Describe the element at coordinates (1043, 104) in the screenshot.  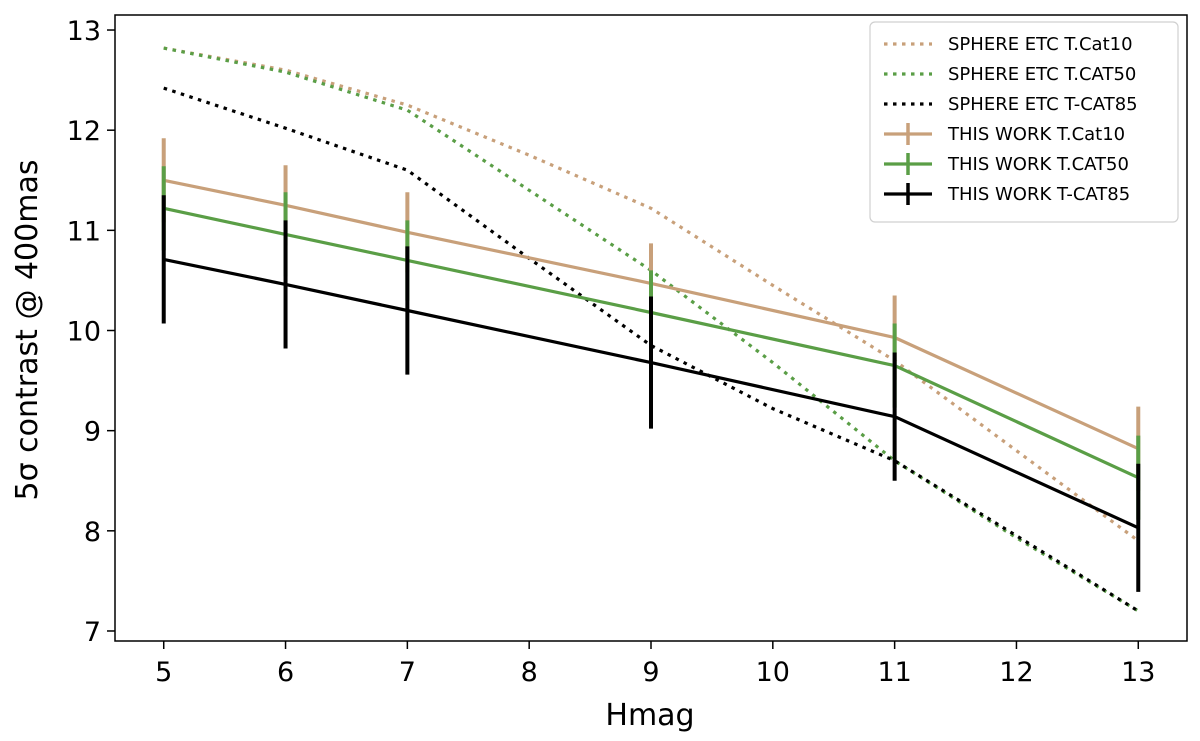
I see `legend-label-2: SPHERE ETC T-CAT85` at that location.